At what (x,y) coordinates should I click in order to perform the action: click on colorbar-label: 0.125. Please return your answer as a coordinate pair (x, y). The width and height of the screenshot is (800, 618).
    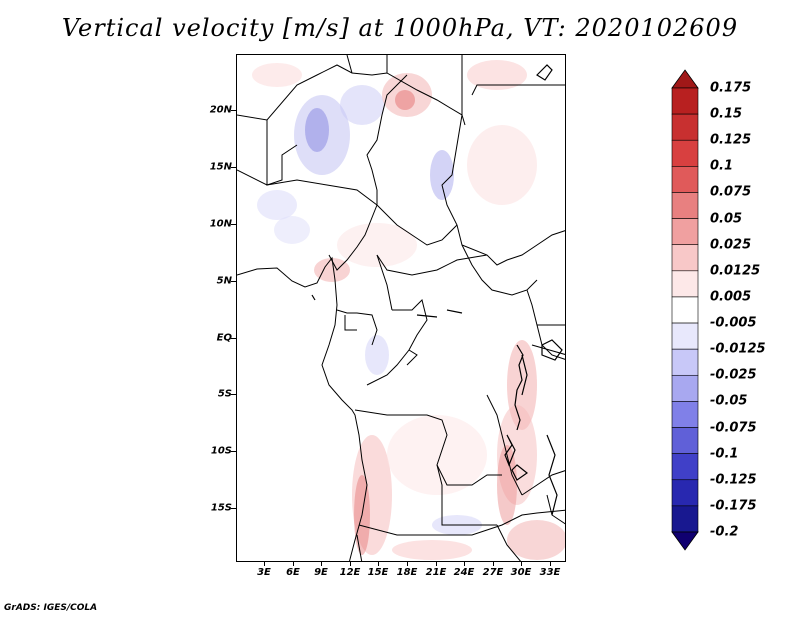
    Looking at the image, I should click on (731, 140).